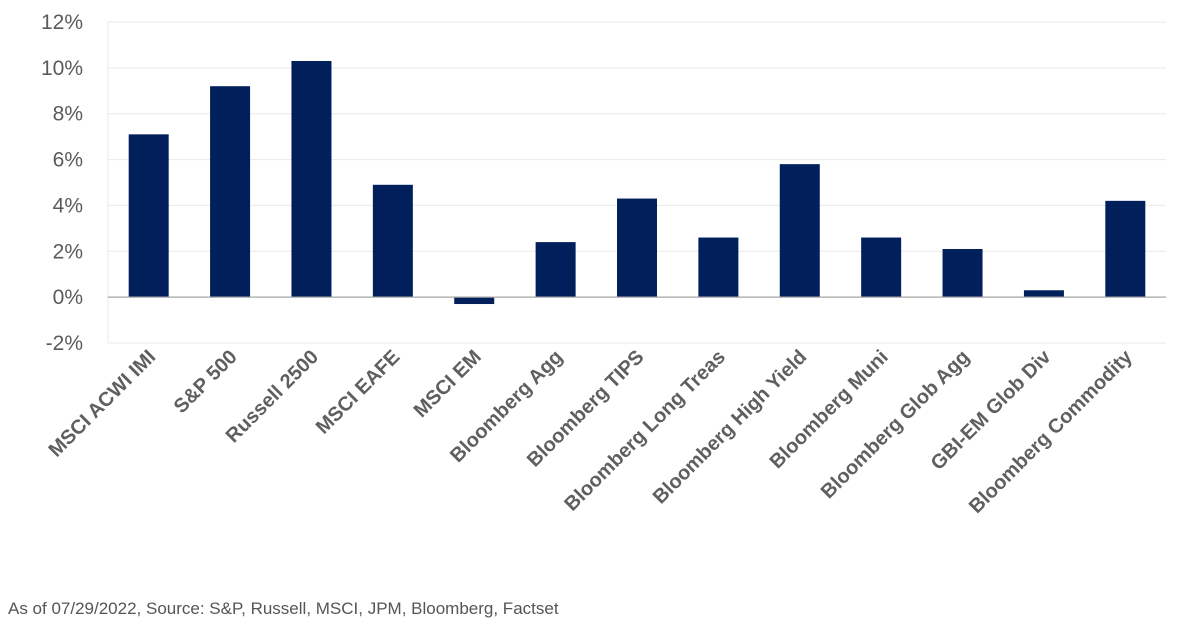 Image resolution: width=1180 pixels, height=625 pixels. I want to click on y-tick-label: 6%, so click(68, 160).